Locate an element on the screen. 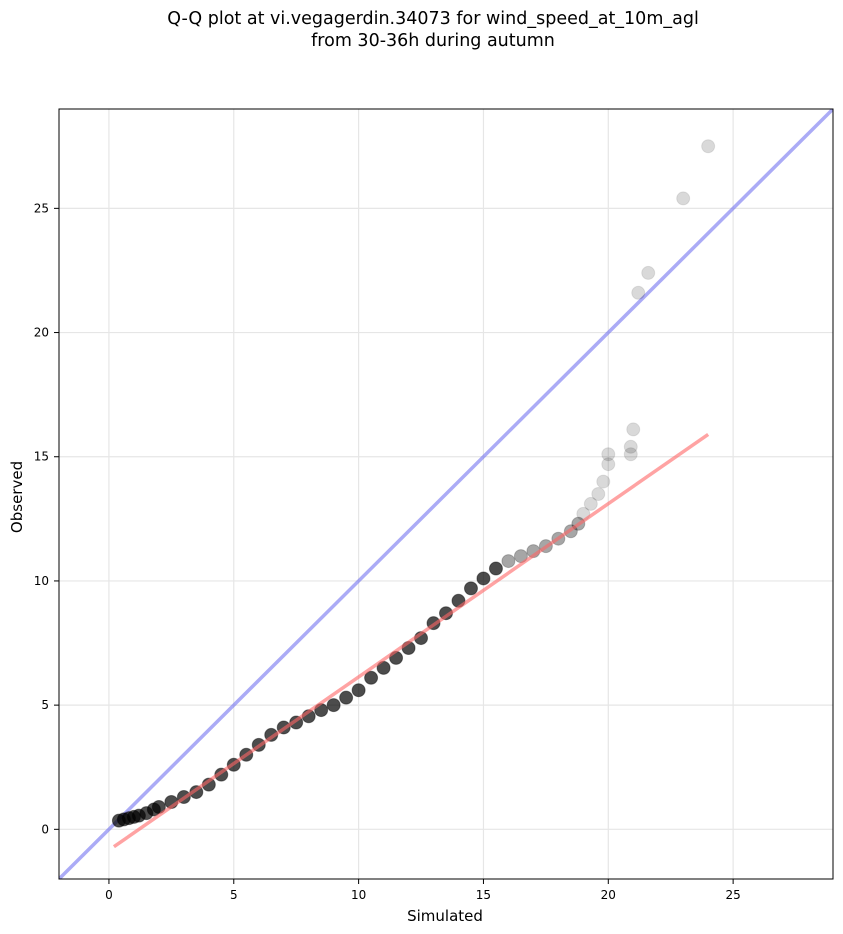 This screenshot has width=843, height=934. x-tick-label: 20 is located at coordinates (608, 895).